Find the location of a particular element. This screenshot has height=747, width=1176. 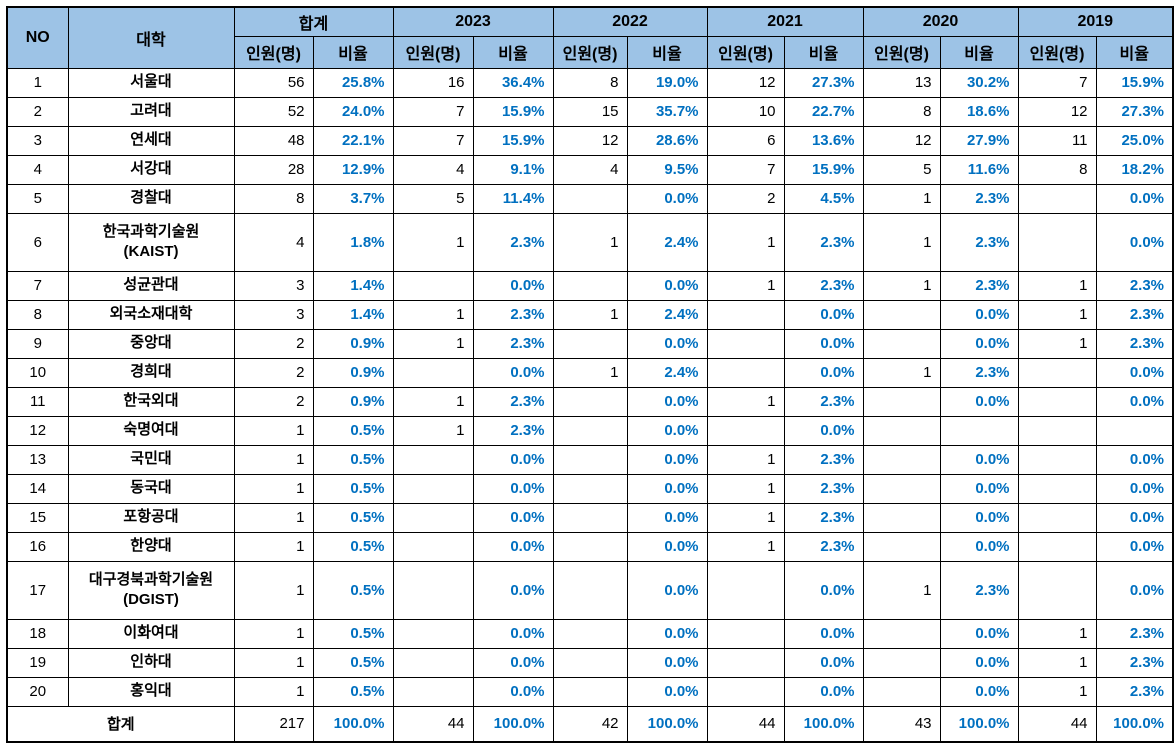

table-row: 11 한국외대 2 0.9% 1 2.3% 0.0% 1 2.3% 0.0% 0.0% is located at coordinates (590, 401).